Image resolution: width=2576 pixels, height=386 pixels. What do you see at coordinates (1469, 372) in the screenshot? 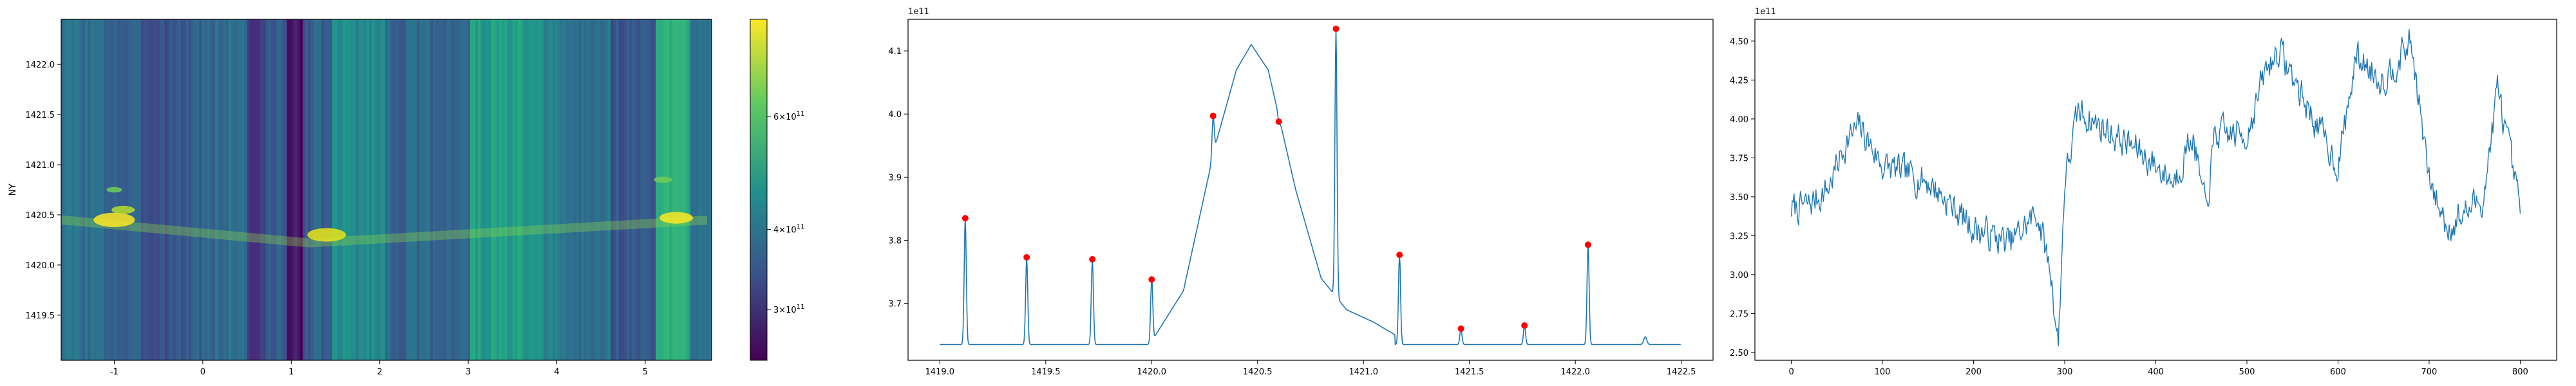
I see `spectrum-x-tick-label: 1421.5` at bounding box center [1469, 372].